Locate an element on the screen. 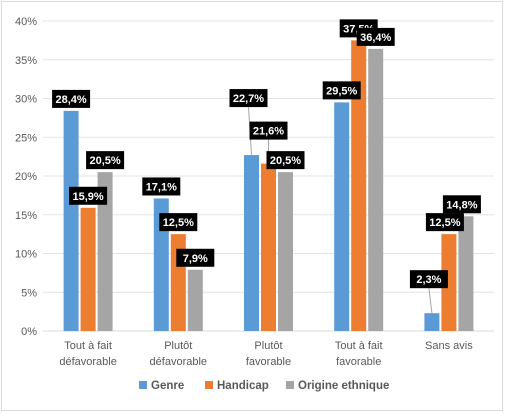 The height and width of the screenshot is (414, 506). data-label: 17,1% is located at coordinates (161, 187).